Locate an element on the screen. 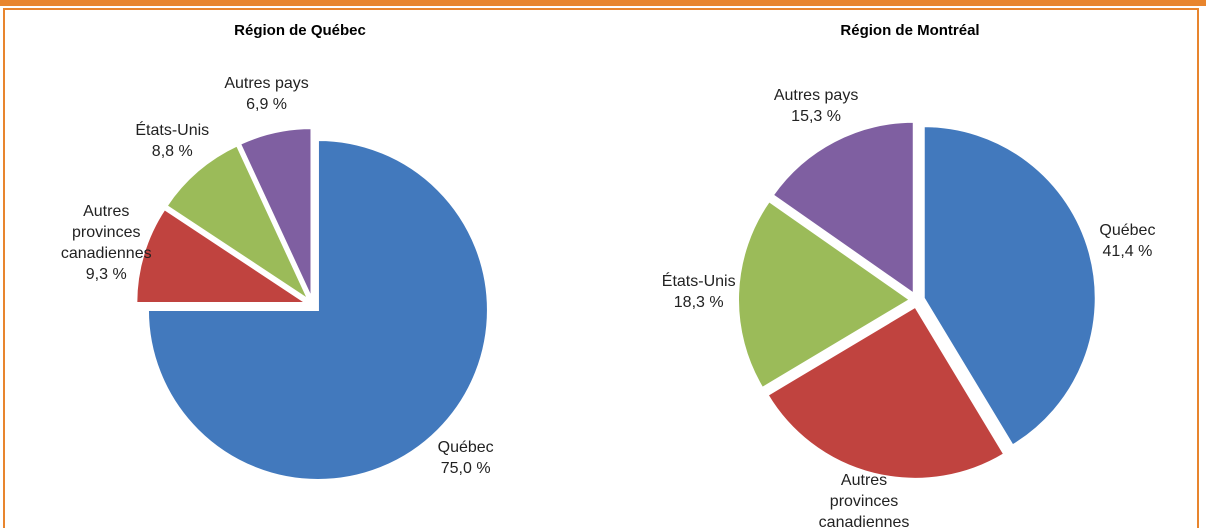 The height and width of the screenshot is (531, 1206). slice-label: Québec 75,0 % is located at coordinates (466, 458).